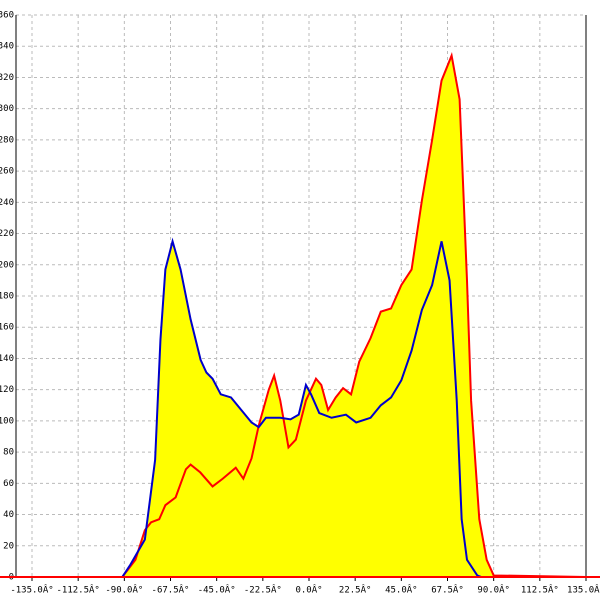 The width and height of the screenshot is (600, 600). I want to click on x-tick-label: -112.5Â°, so click(77, 590).